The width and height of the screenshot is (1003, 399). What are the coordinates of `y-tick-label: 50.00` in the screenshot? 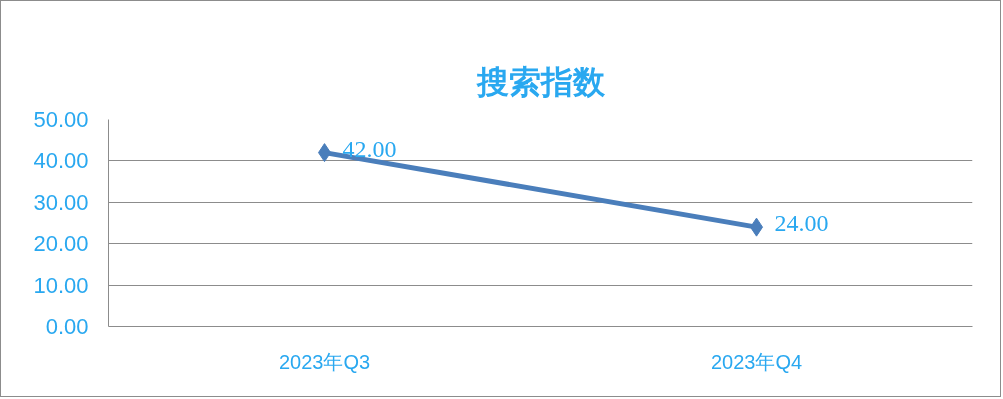 It's located at (61, 119).